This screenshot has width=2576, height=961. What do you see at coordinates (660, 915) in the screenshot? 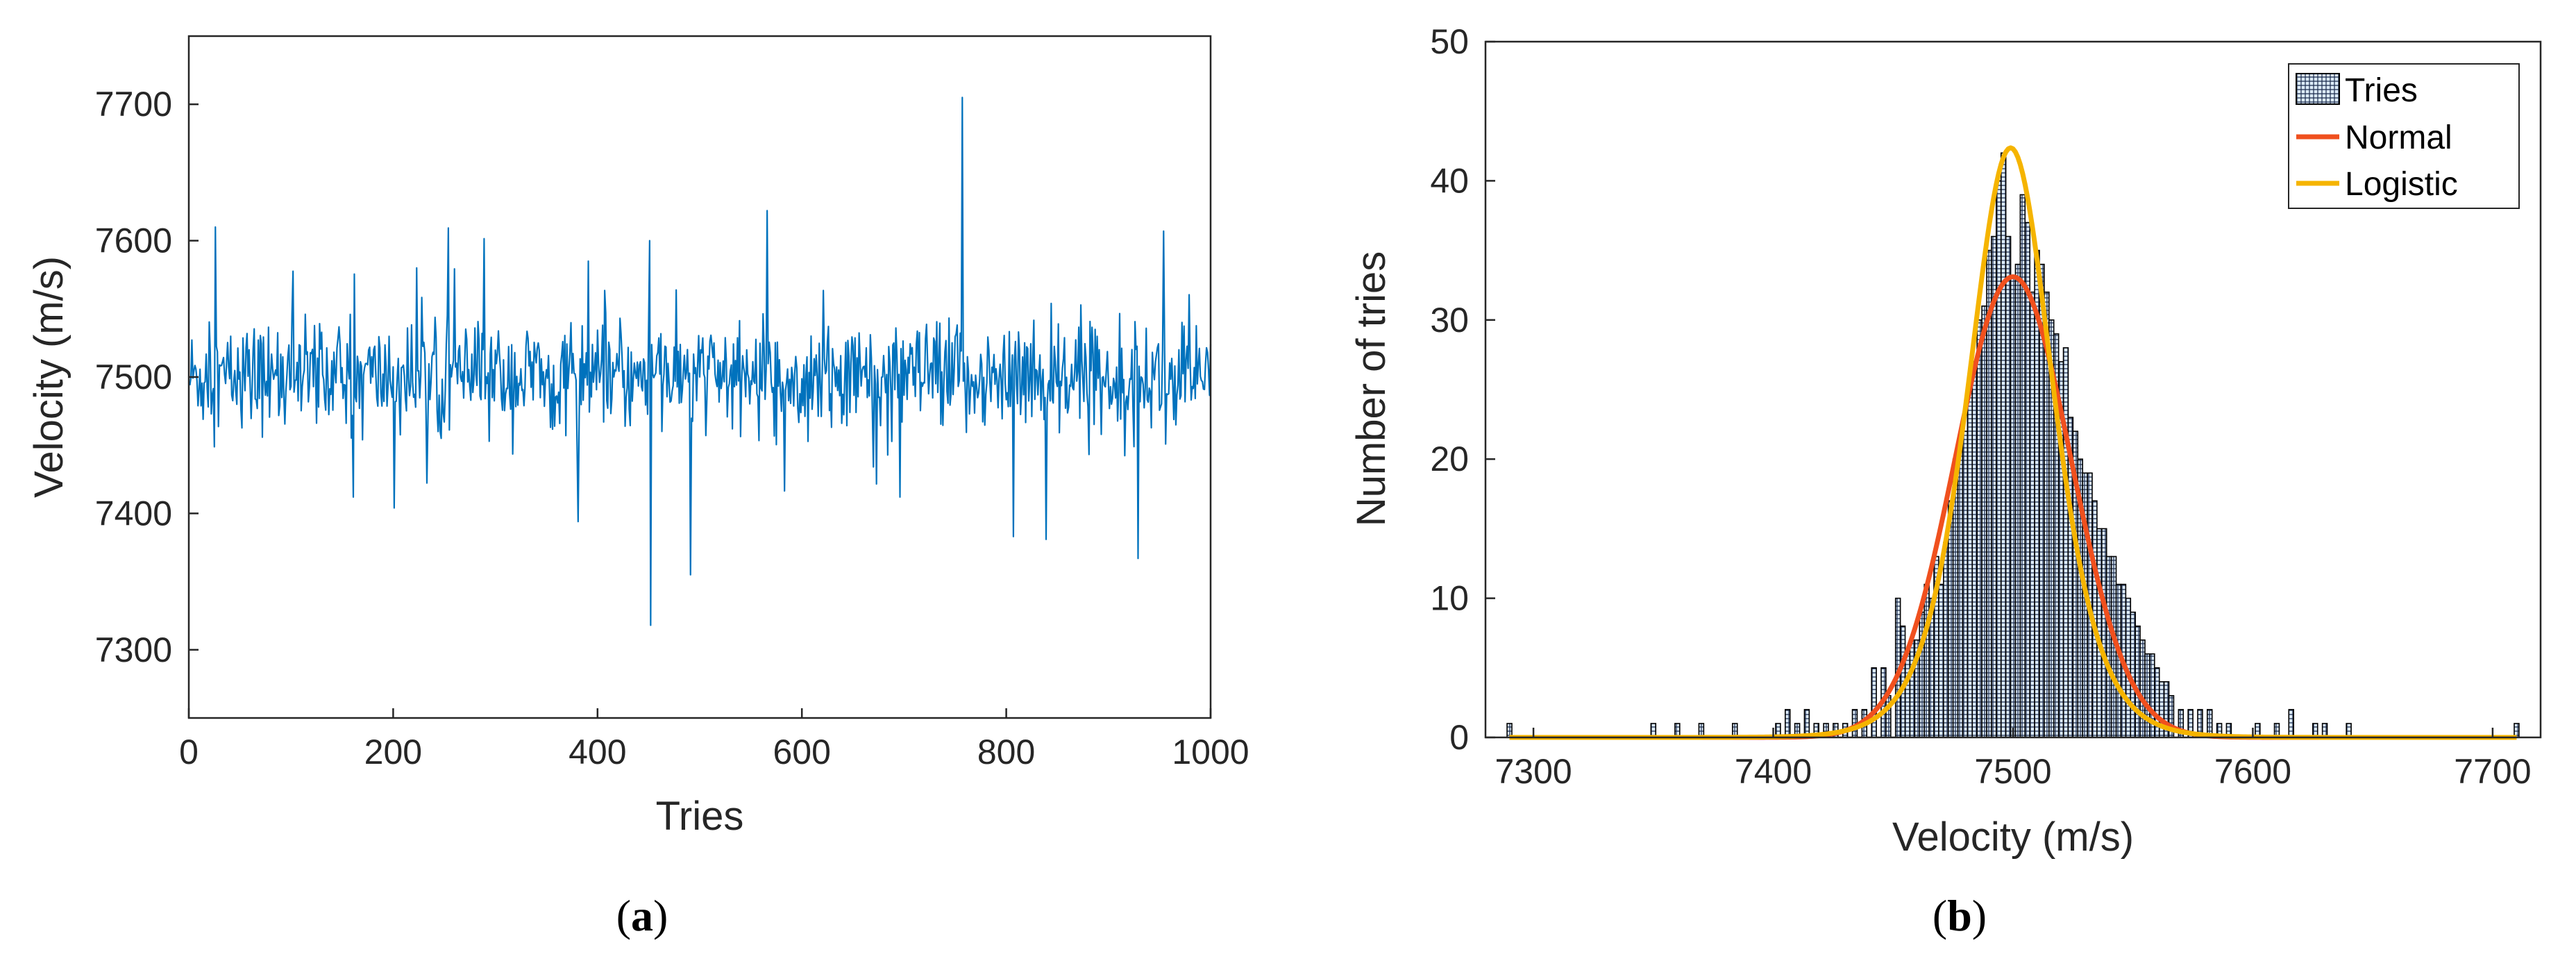
I see `panel-label-a-close: )` at bounding box center [660, 915].